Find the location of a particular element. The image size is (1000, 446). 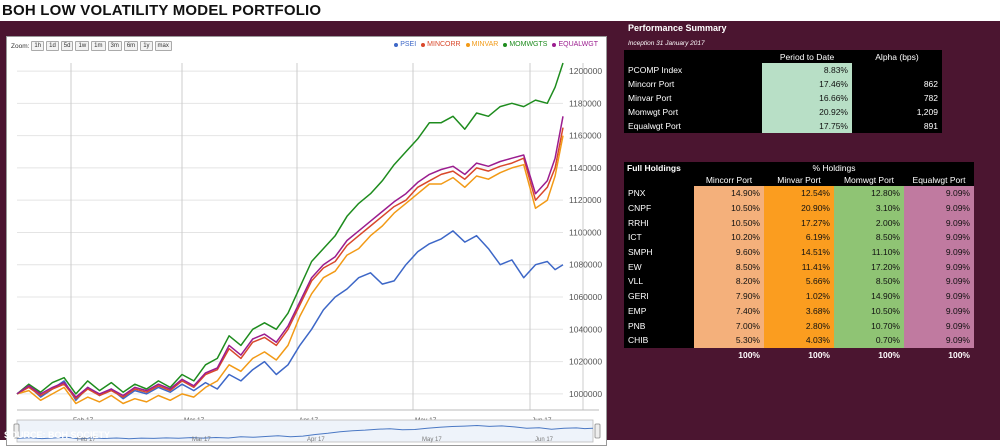

holdings-weight: 8.20% is located at coordinates (729, 281).